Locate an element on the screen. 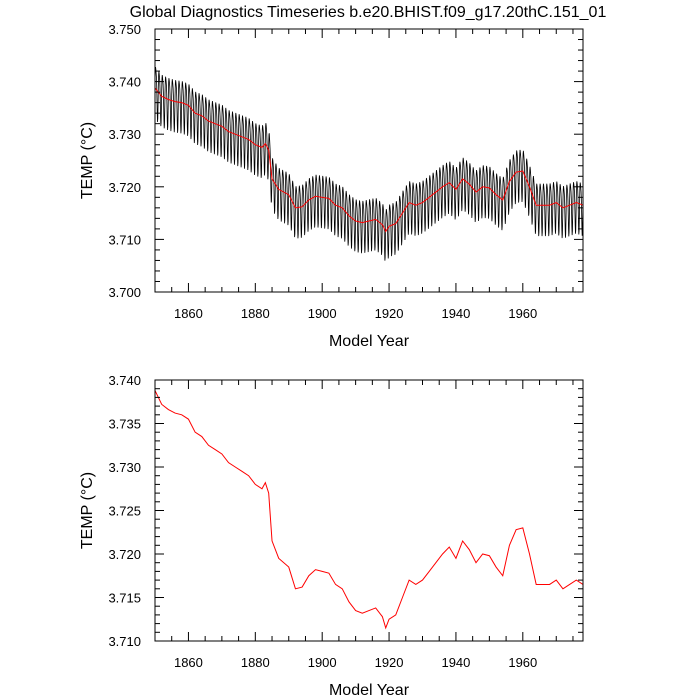  y-tick-label: 3.735 is located at coordinates (124, 424).